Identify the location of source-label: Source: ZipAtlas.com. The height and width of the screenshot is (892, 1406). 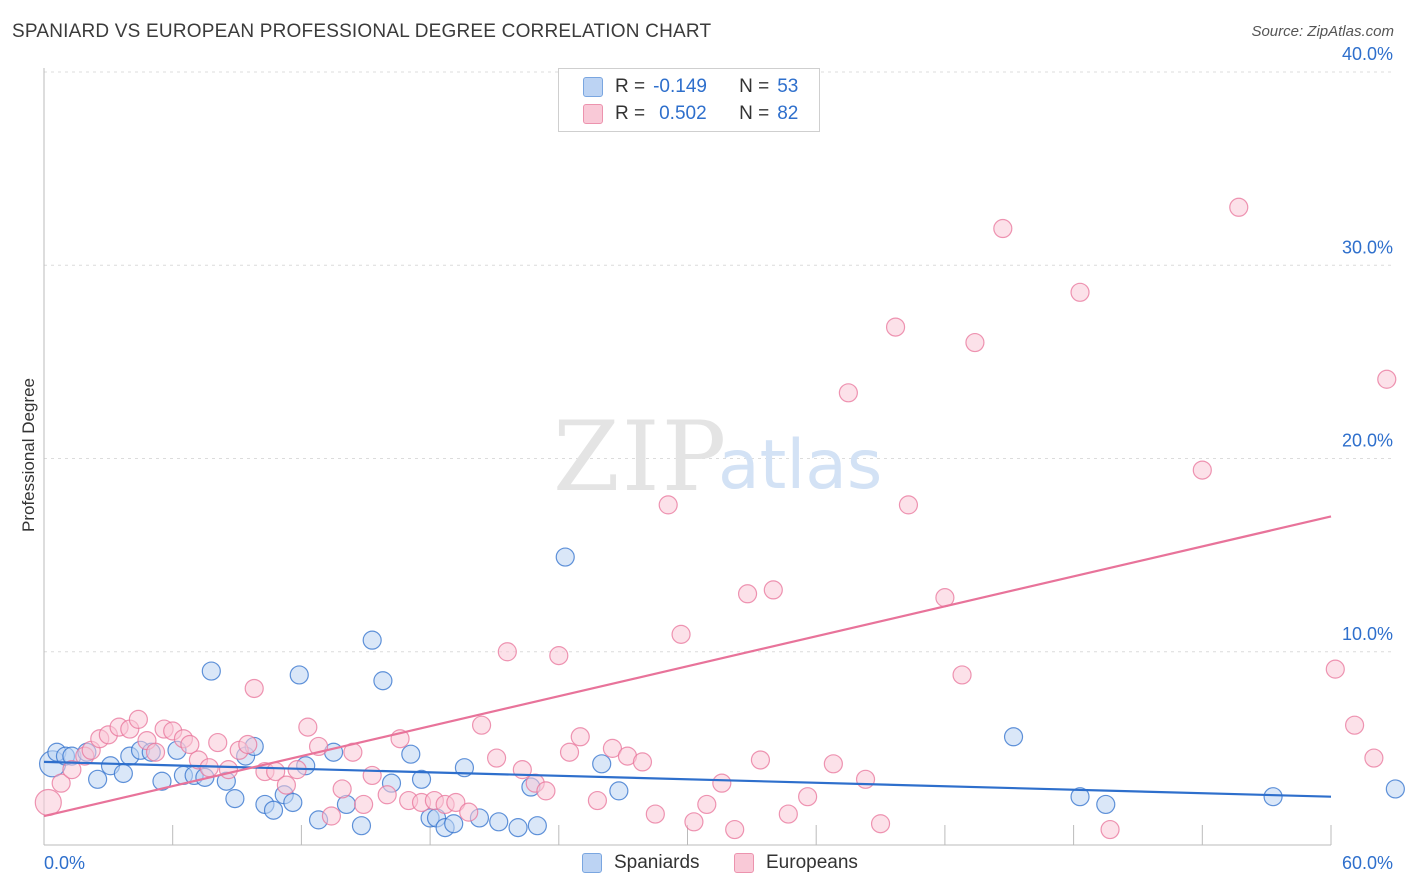
(1322, 31).